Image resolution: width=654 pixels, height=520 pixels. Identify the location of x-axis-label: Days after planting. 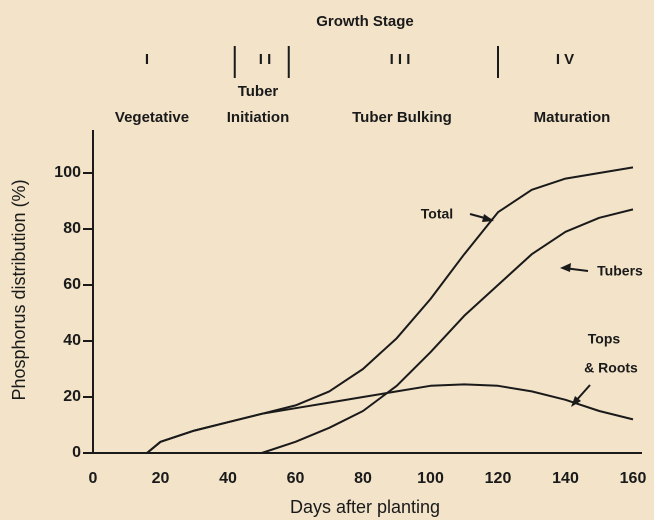
(365, 507).